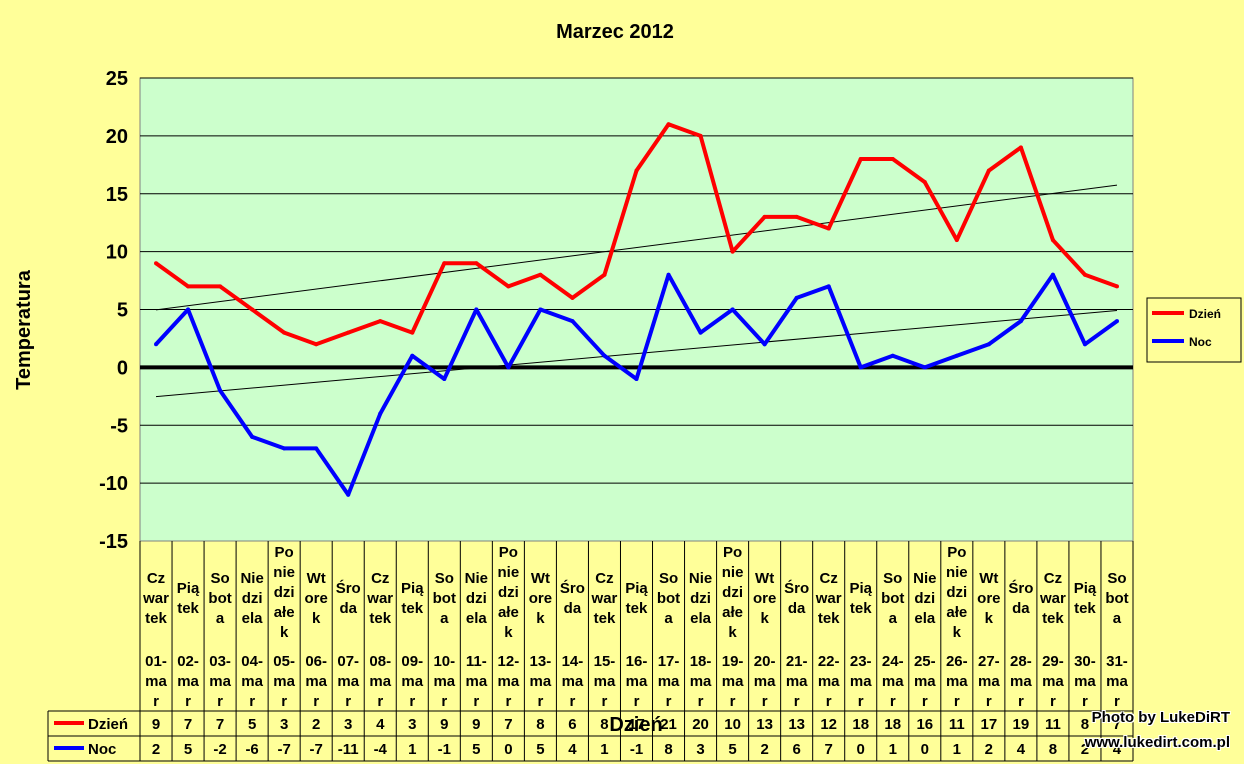 The width and height of the screenshot is (1244, 764). What do you see at coordinates (219, 598) in the screenshot?
I see `day-name-label: bot` at bounding box center [219, 598].